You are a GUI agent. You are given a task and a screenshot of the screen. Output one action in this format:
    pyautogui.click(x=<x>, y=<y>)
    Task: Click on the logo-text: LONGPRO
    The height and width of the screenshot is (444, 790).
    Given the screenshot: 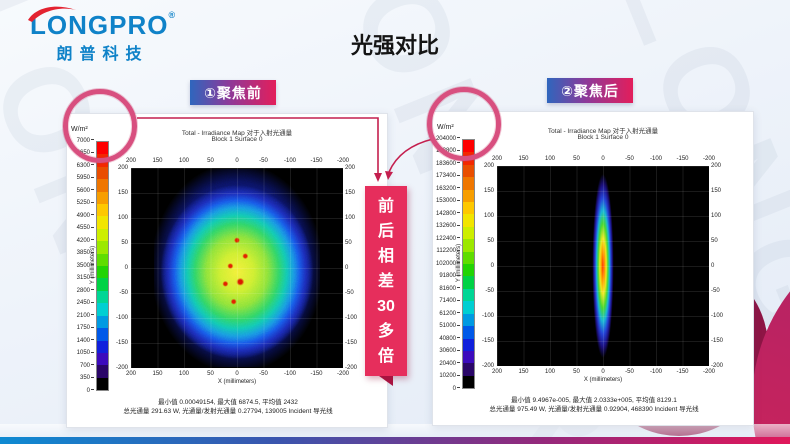 What is the action you would take?
    pyautogui.click(x=99, y=25)
    